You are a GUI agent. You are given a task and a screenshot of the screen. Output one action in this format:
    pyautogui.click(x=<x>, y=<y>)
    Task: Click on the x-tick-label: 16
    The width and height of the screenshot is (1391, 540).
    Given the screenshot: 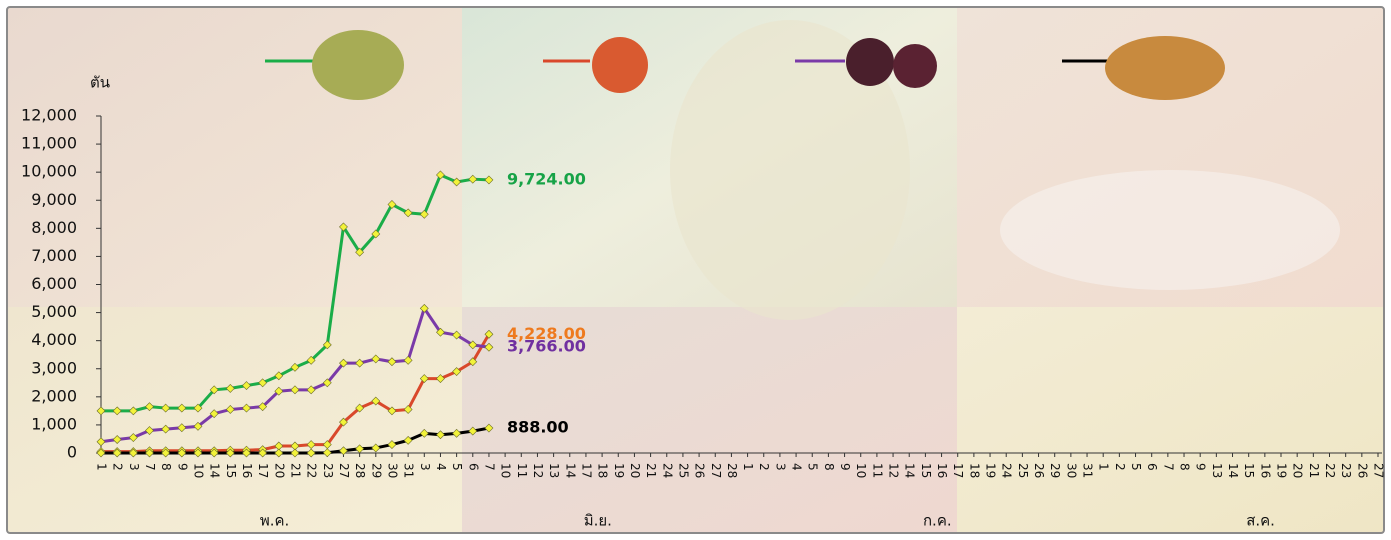 What is the action you would take?
    pyautogui.click(x=247, y=470)
    